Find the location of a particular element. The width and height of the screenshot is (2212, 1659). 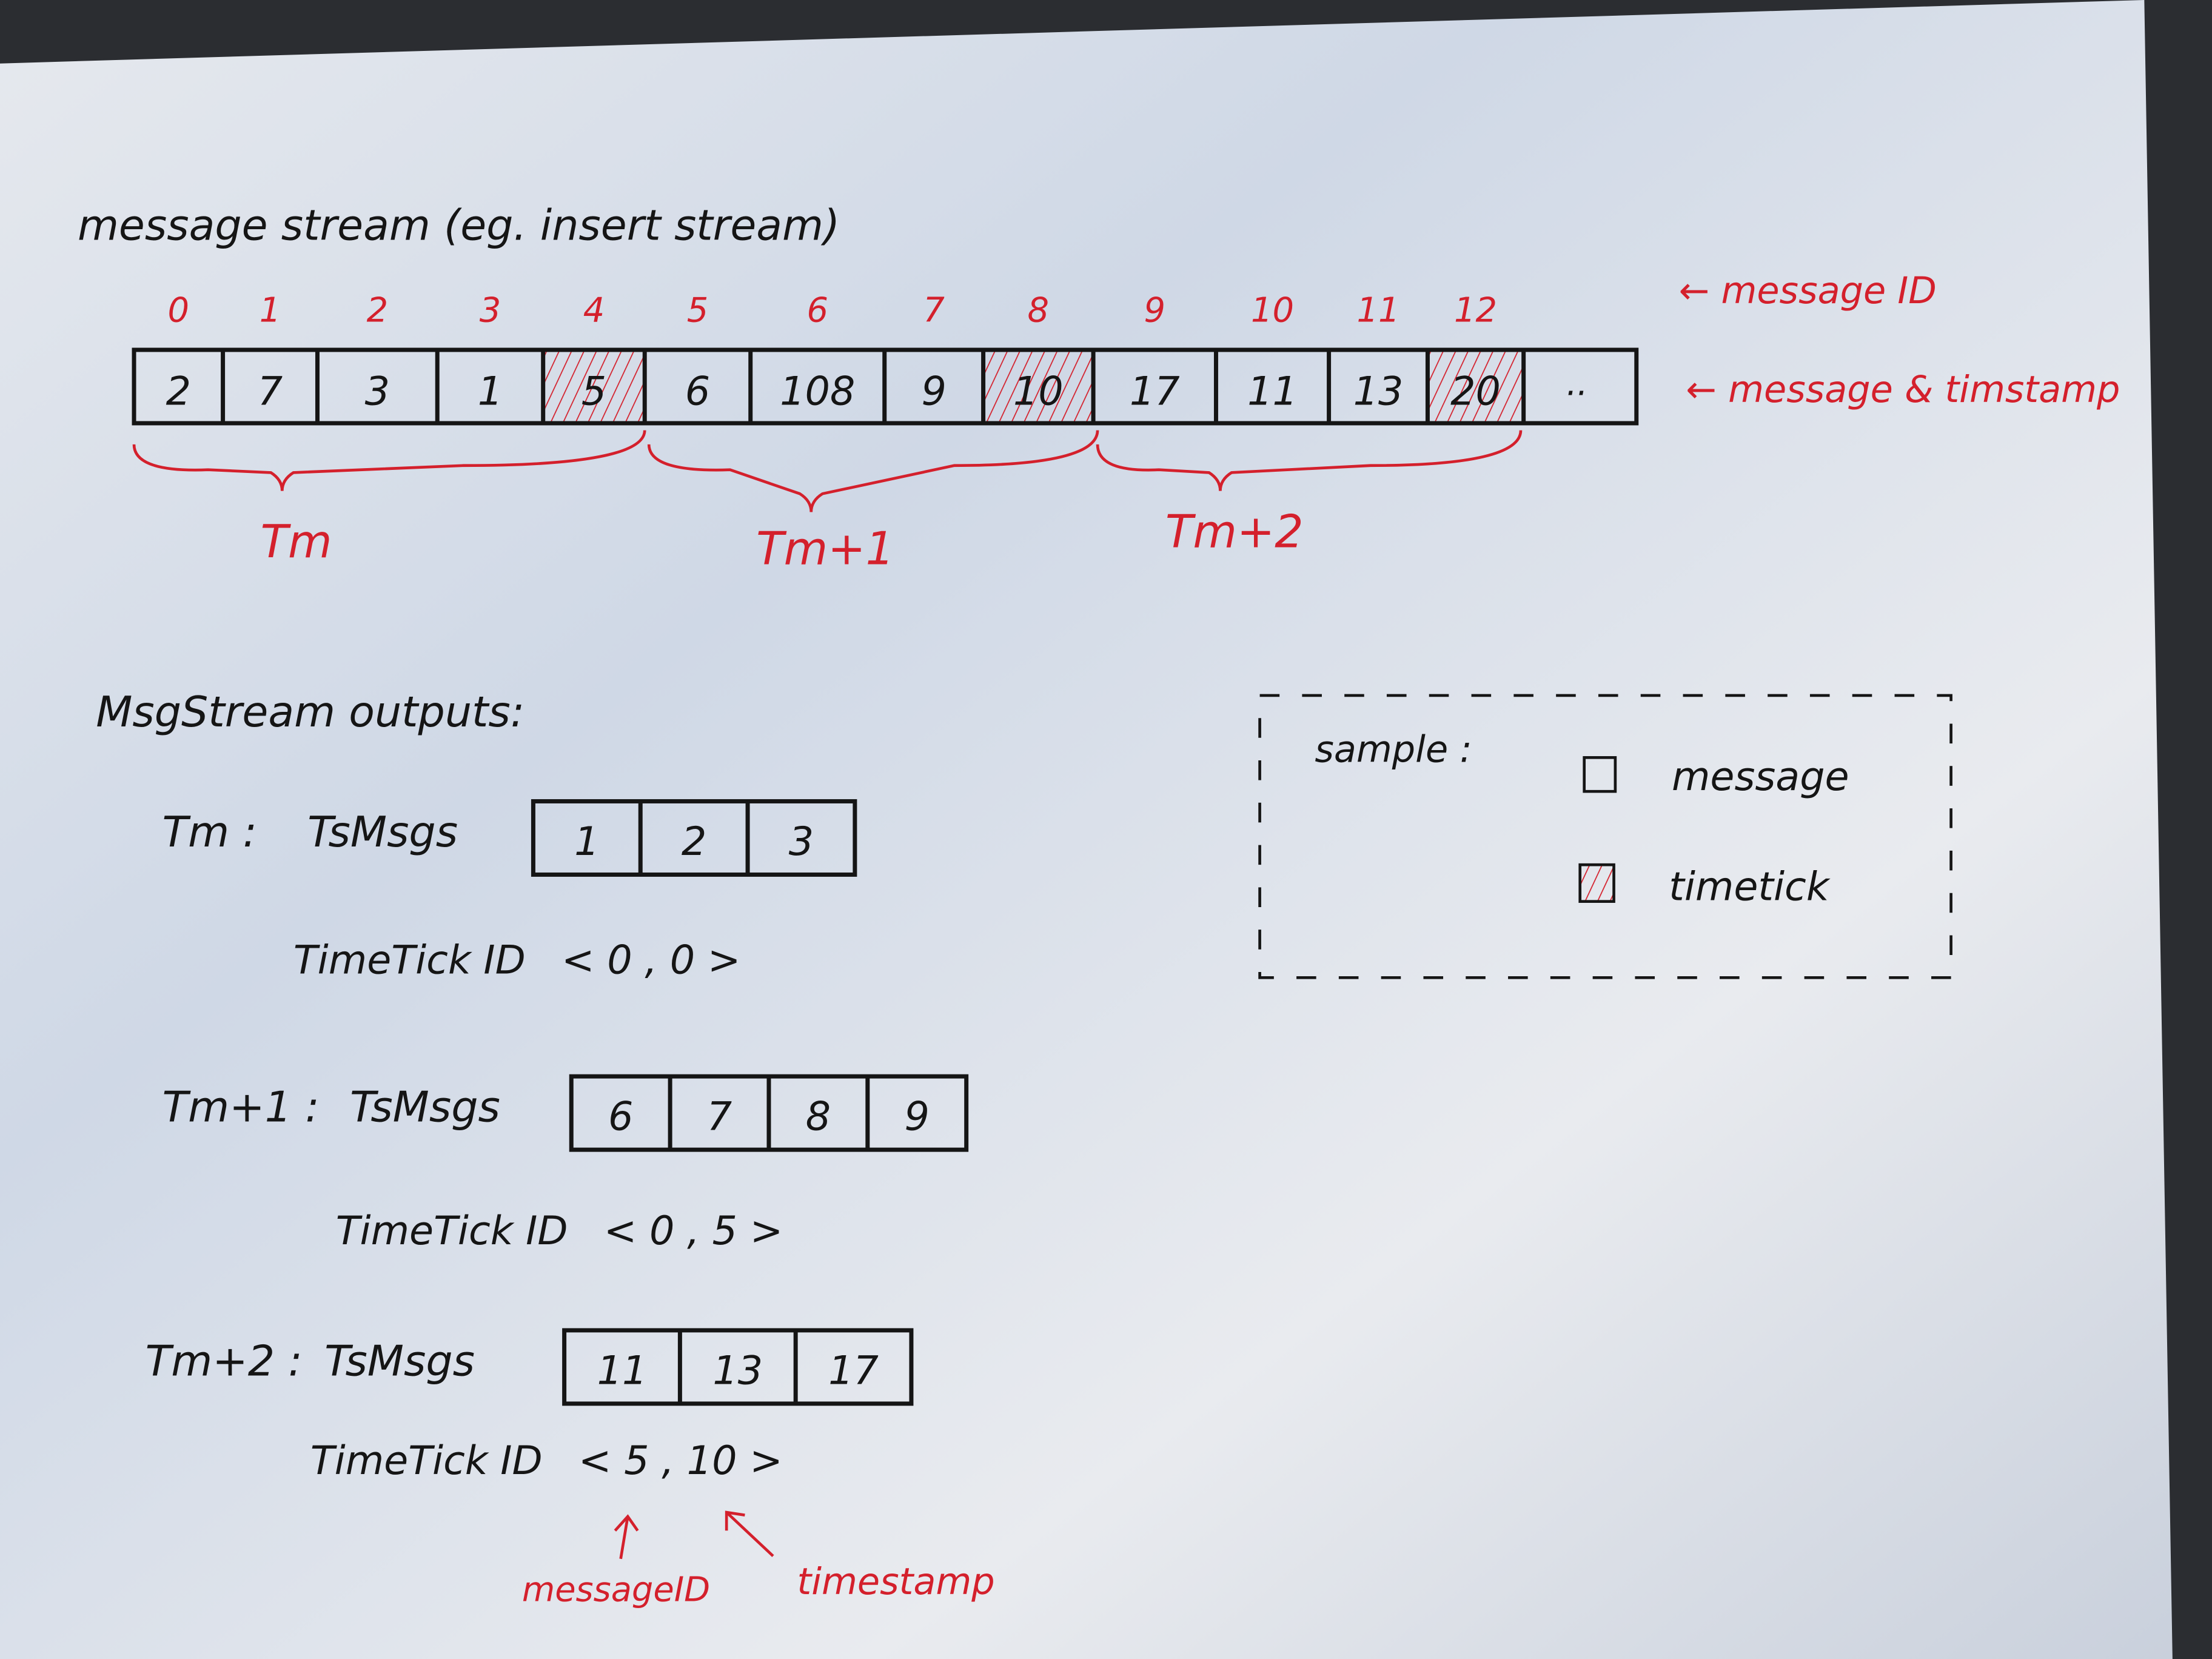

output-group: Tm+1 : TsMsgs 6 7 8 9 TimeTick ID < 0 , 5 > is located at coordinates (566, 1164).